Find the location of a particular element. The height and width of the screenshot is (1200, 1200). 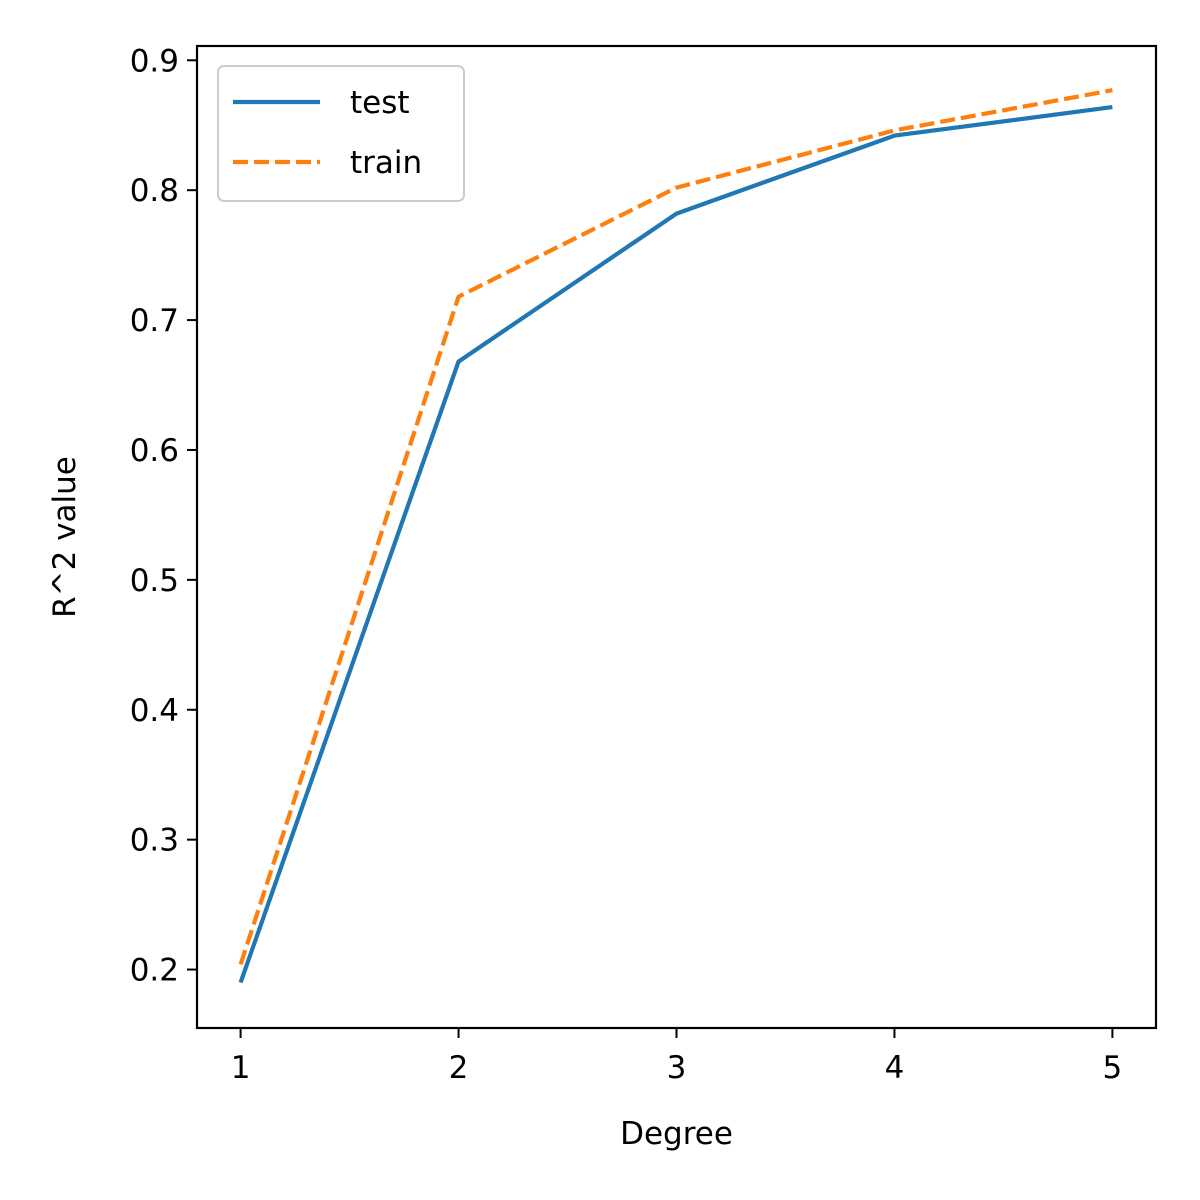

legend-label-test: test is located at coordinates (380, 103).